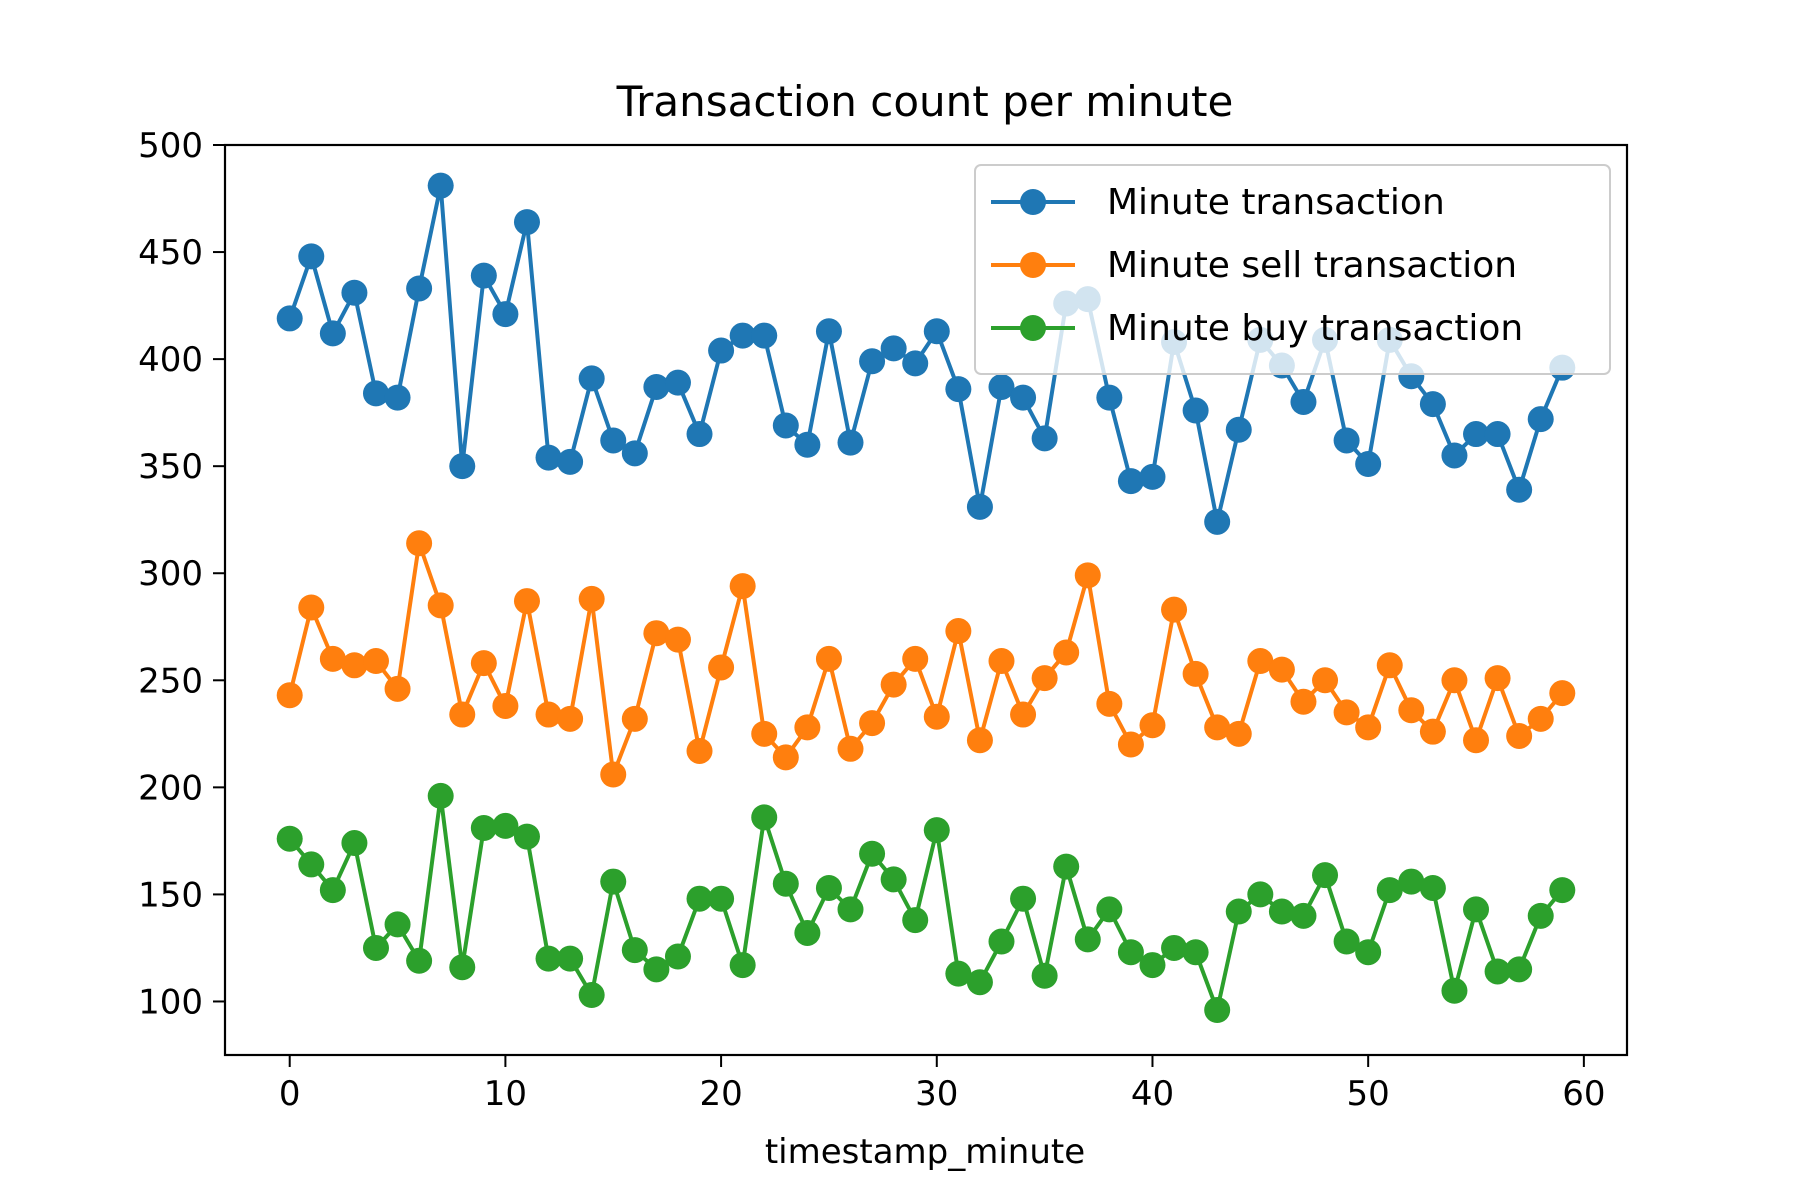 This screenshot has width=1800, height=1200. Describe the element at coordinates (170, 146) in the screenshot. I see `y-tick-label: 500` at that location.